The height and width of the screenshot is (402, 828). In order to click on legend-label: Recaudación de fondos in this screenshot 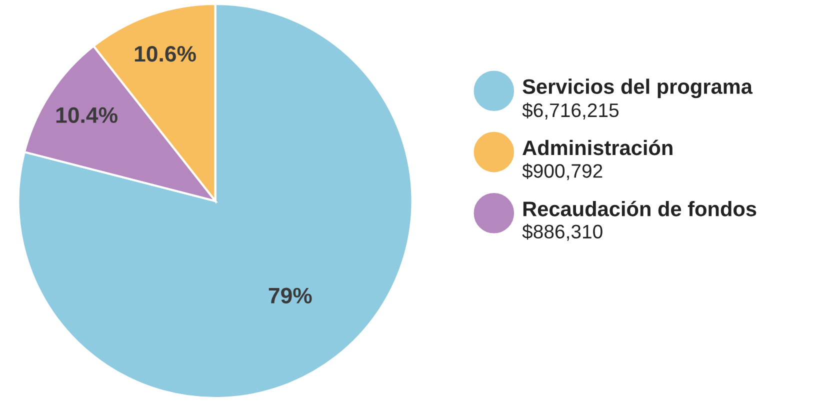, I will do `click(639, 208)`.